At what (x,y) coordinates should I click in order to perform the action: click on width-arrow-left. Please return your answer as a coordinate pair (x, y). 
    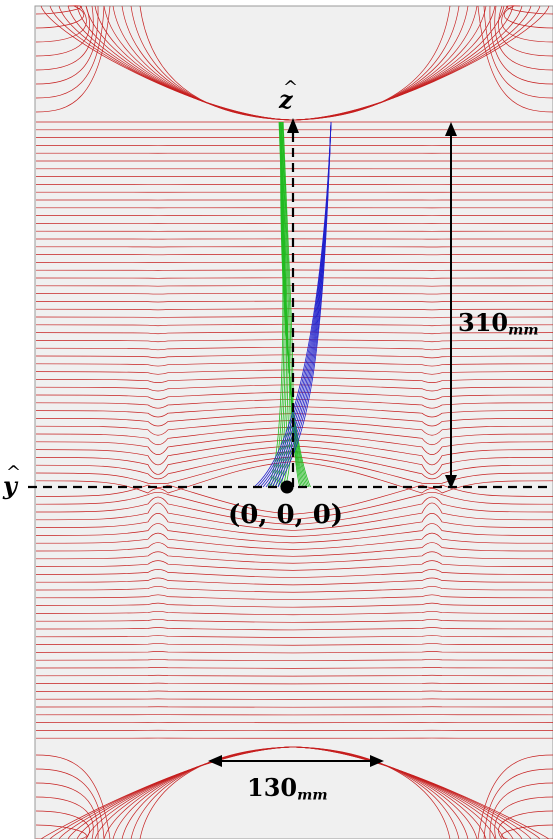
    Looking at the image, I should click on (215, 761).